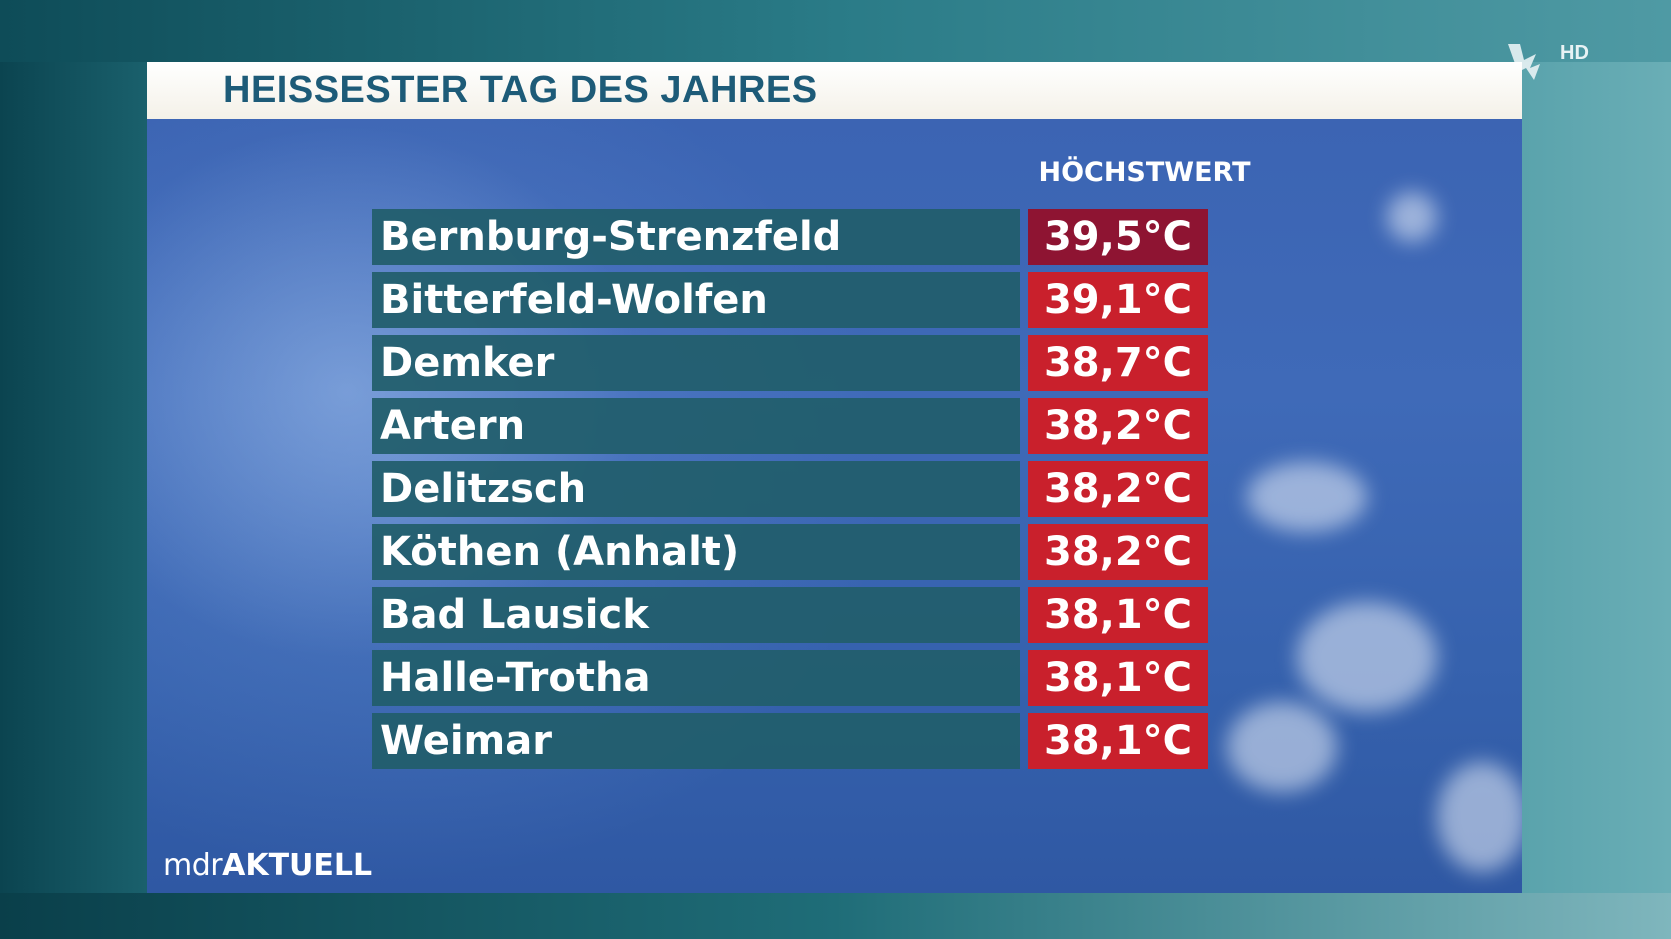 Image resolution: width=1671 pixels, height=939 pixels. I want to click on station-name: Weimar, so click(696, 741).